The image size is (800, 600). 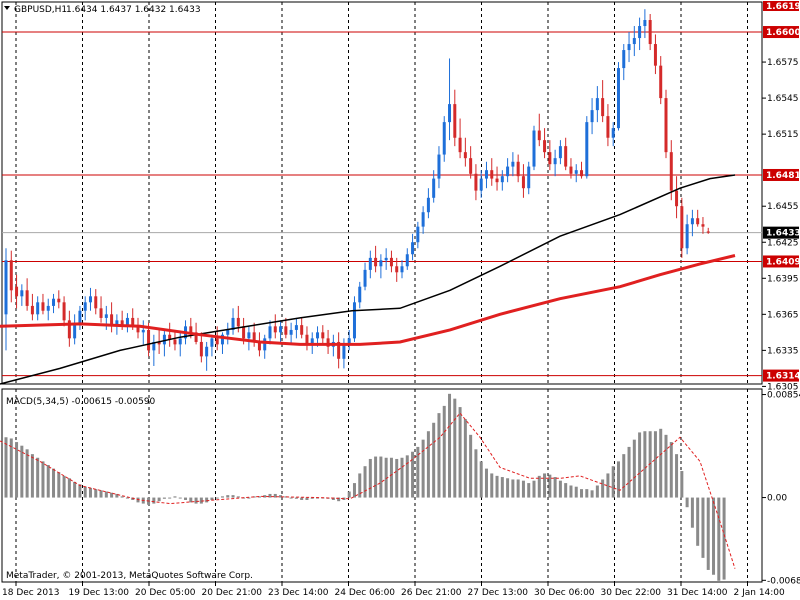 What do you see at coordinates (7, 8) in the screenshot?
I see `chart-menu-triangle-icon` at bounding box center [7, 8].